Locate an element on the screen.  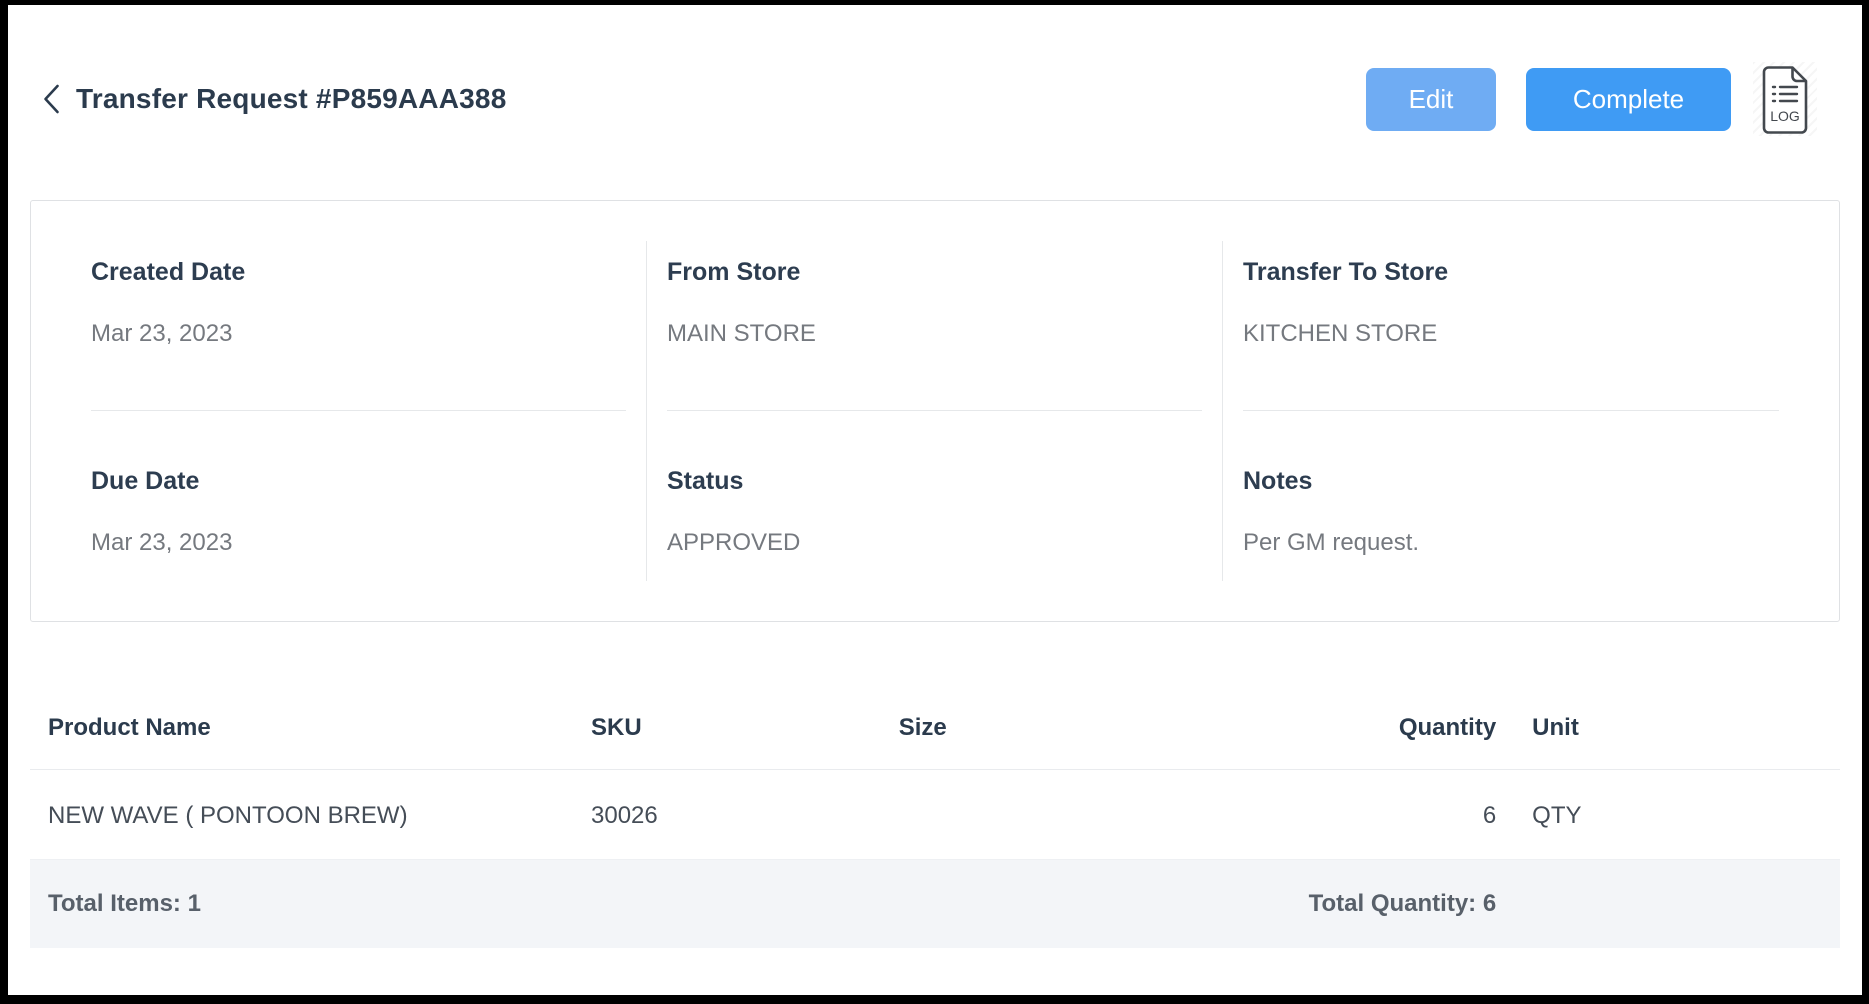
total-quantity-label: Total Quantity: 6 is located at coordinates (1351, 903).